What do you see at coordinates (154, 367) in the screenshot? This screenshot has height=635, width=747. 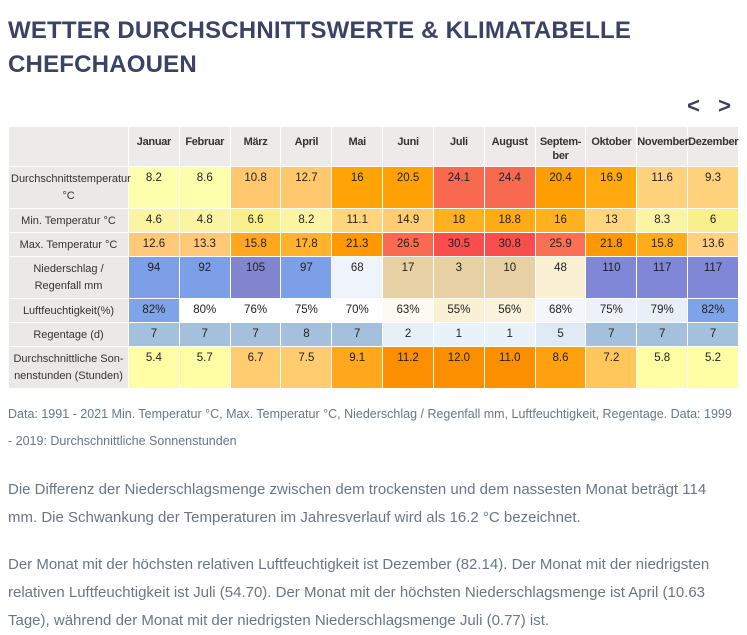 I see `value-cell: 5.4` at bounding box center [154, 367].